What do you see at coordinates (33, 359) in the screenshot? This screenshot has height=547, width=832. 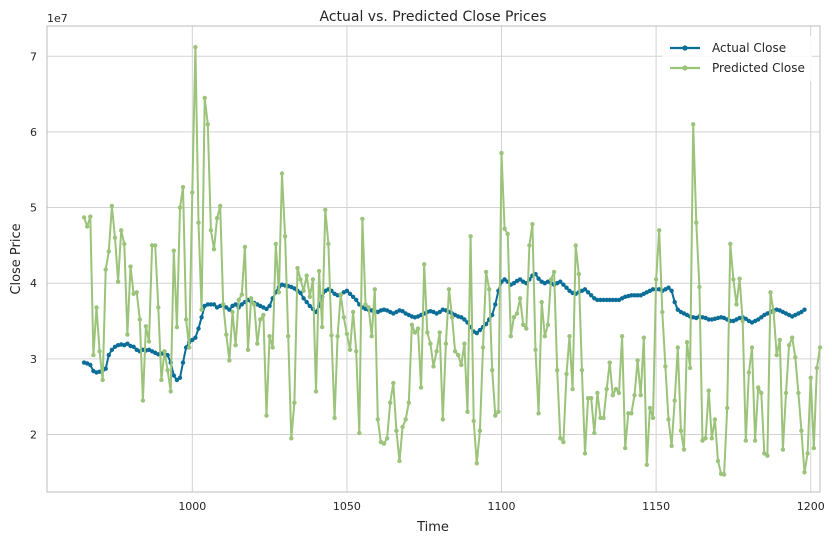 I see `y-tick-label: 3` at bounding box center [33, 359].